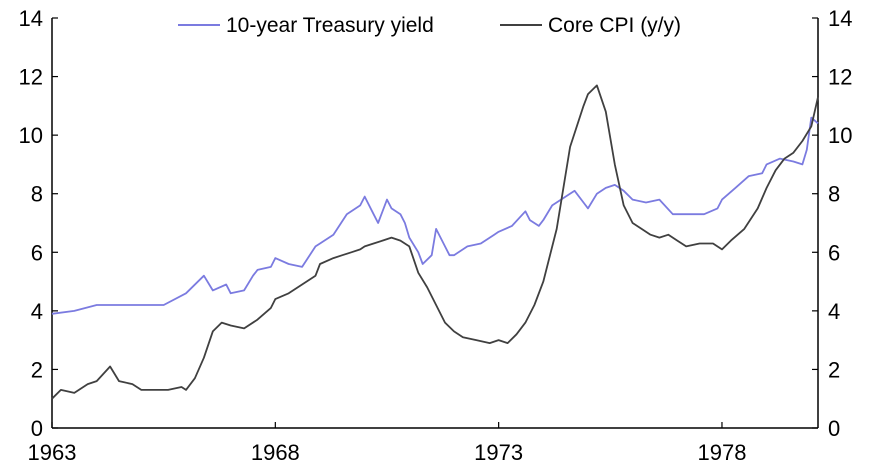 The height and width of the screenshot is (471, 874). I want to click on y-tick-label-right: 4, so click(834, 311).